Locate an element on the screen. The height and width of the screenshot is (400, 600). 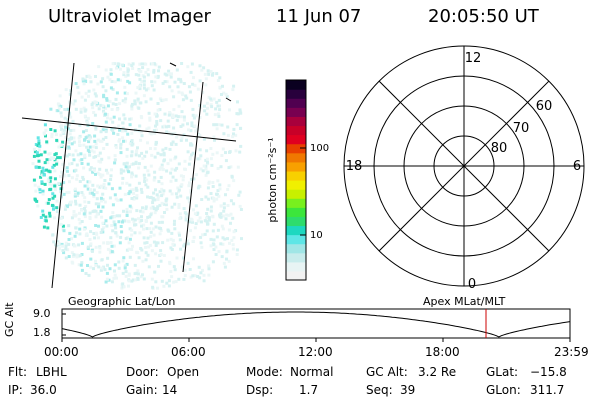
status-glat-key: GLat: is located at coordinates (502, 372).